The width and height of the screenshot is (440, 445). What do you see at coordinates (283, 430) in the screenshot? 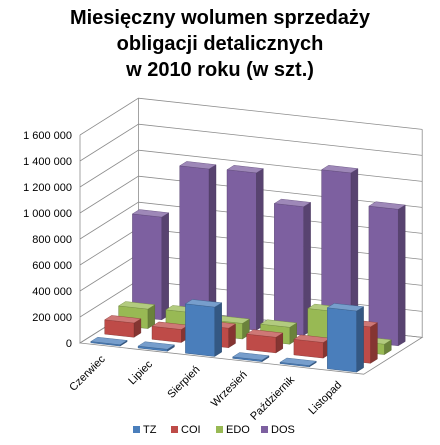
I see `legend-label: DOS` at bounding box center [283, 430].